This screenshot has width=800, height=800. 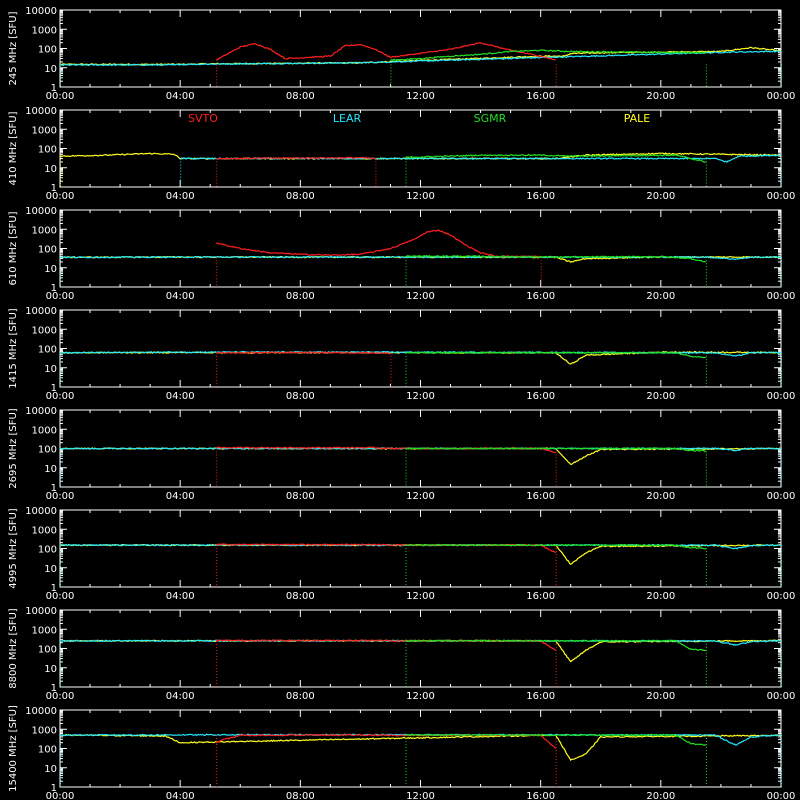 I want to click on series-line-pale, so click(x=420, y=554).